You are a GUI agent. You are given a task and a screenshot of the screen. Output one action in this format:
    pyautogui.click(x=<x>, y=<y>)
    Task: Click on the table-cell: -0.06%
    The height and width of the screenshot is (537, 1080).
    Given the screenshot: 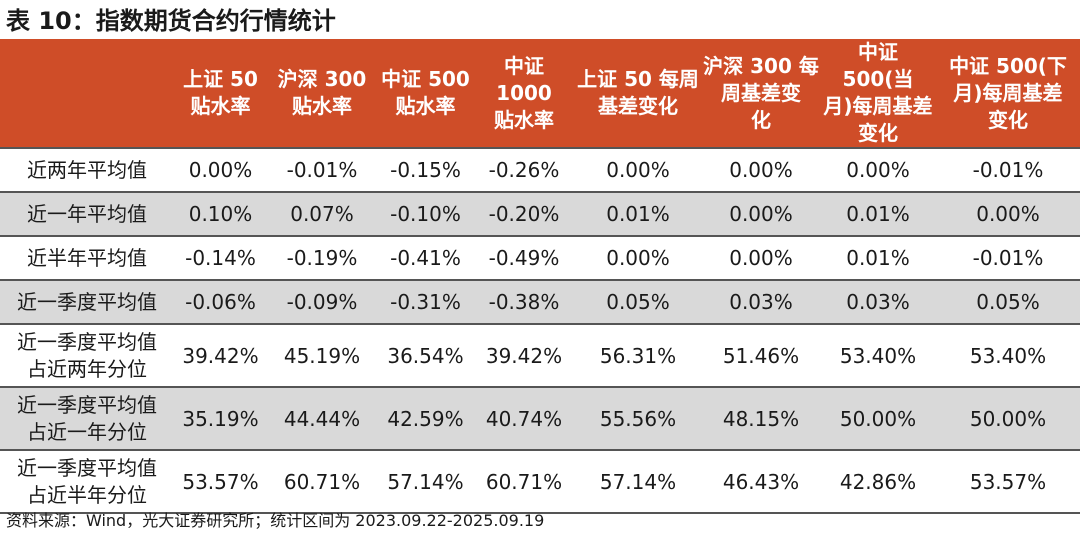 What is the action you would take?
    pyautogui.click(x=220, y=302)
    